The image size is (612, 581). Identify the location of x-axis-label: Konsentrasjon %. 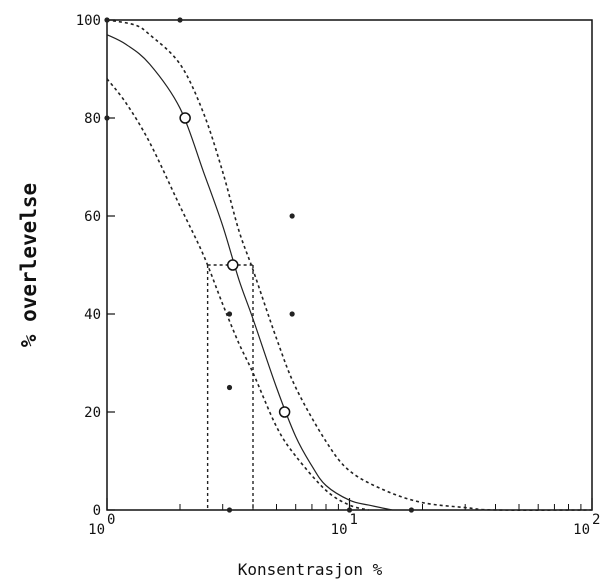
(310, 569).